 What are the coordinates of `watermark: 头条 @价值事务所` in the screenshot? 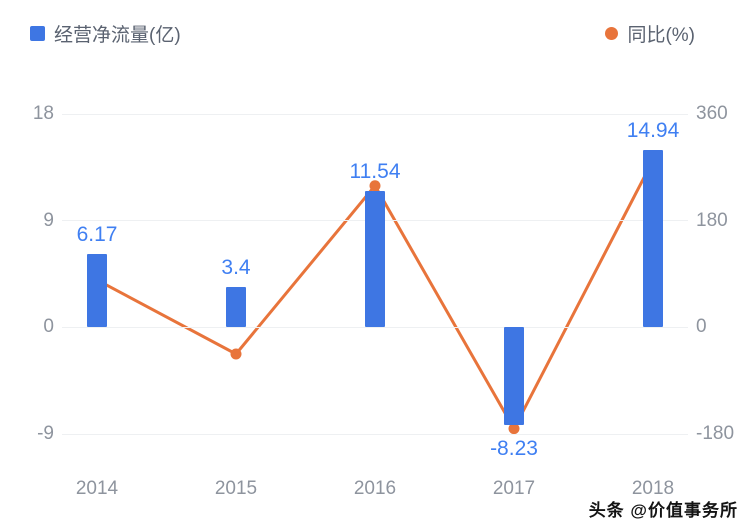 It's located at (663, 510).